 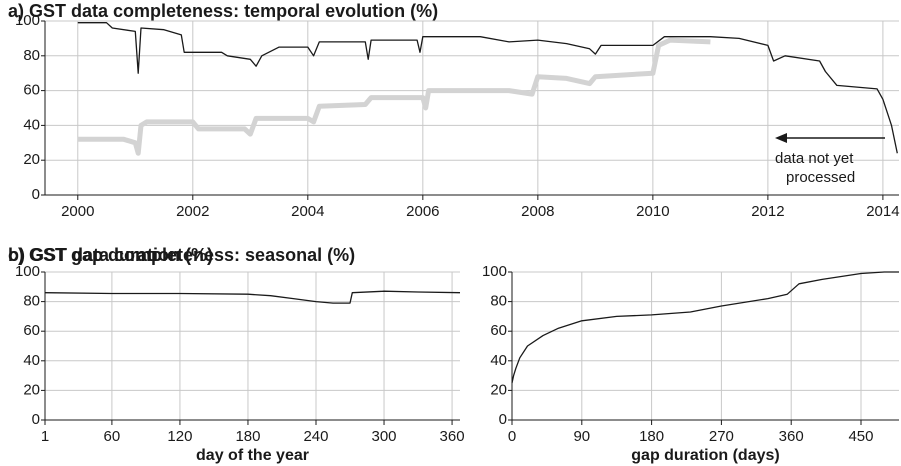 What do you see at coordinates (882, 211) in the screenshot?
I see `x-tick-label: 2014` at bounding box center [882, 211].